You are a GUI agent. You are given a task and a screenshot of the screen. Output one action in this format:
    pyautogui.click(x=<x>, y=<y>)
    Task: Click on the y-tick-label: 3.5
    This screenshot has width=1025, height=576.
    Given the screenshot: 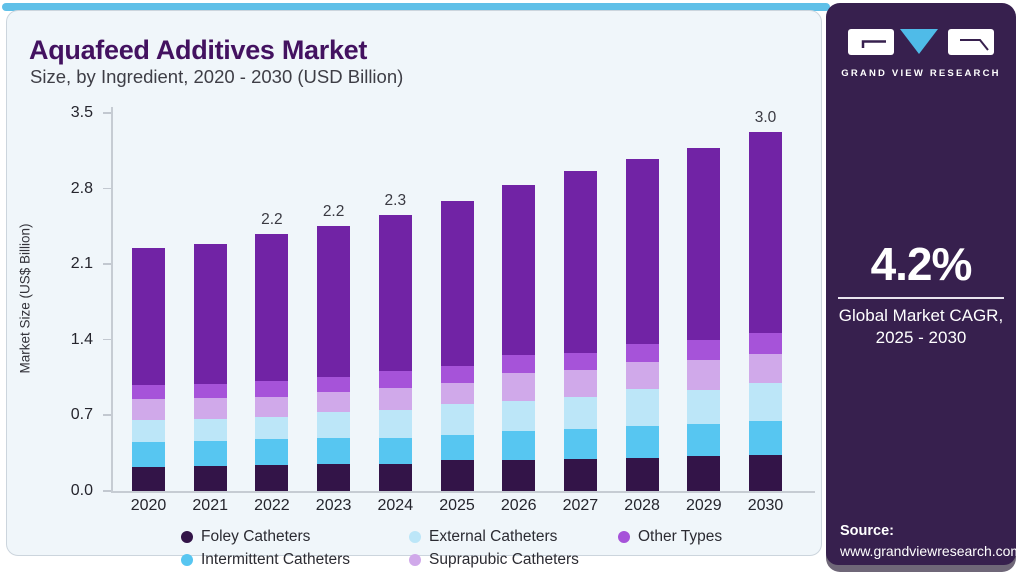 What is the action you would take?
    pyautogui.click(x=81, y=112)
    